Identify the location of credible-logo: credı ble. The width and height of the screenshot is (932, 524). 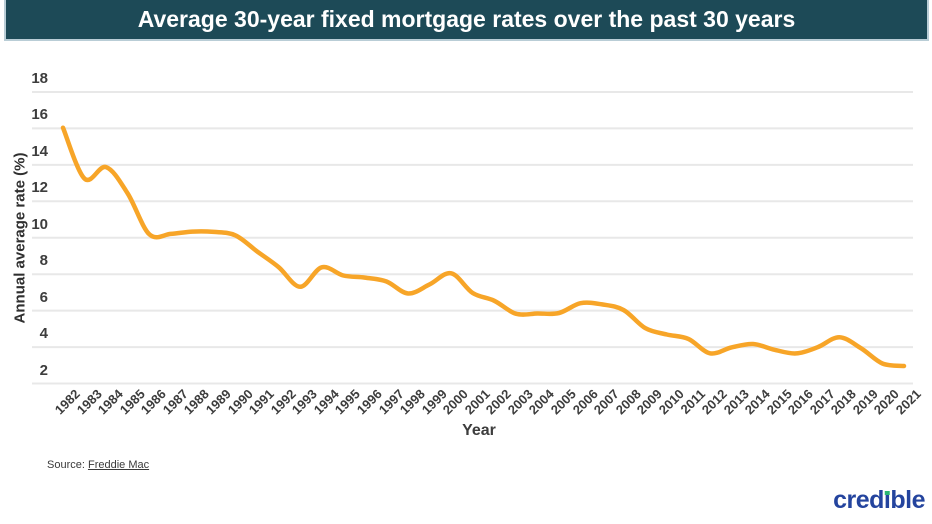
(879, 500).